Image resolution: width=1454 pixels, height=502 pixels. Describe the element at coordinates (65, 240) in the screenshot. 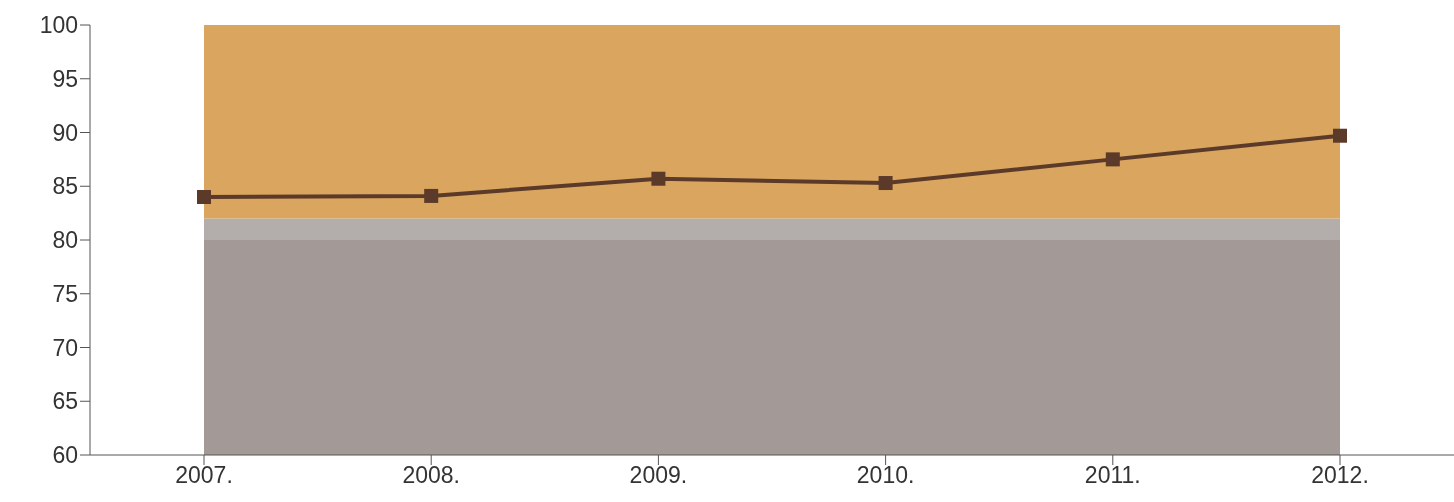

I see `y-tick-label: 80` at that location.